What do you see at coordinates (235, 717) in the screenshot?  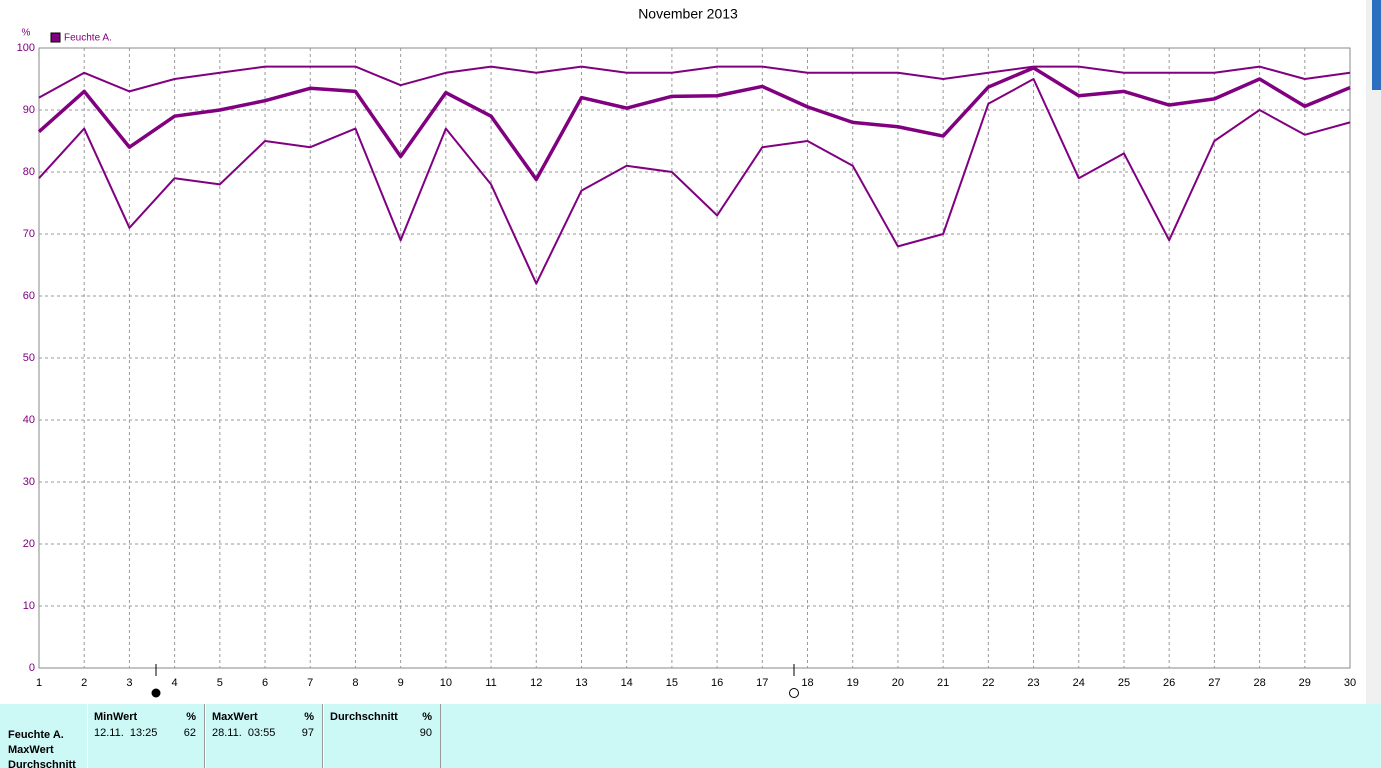 I see `column-header: MaxWert` at bounding box center [235, 717].